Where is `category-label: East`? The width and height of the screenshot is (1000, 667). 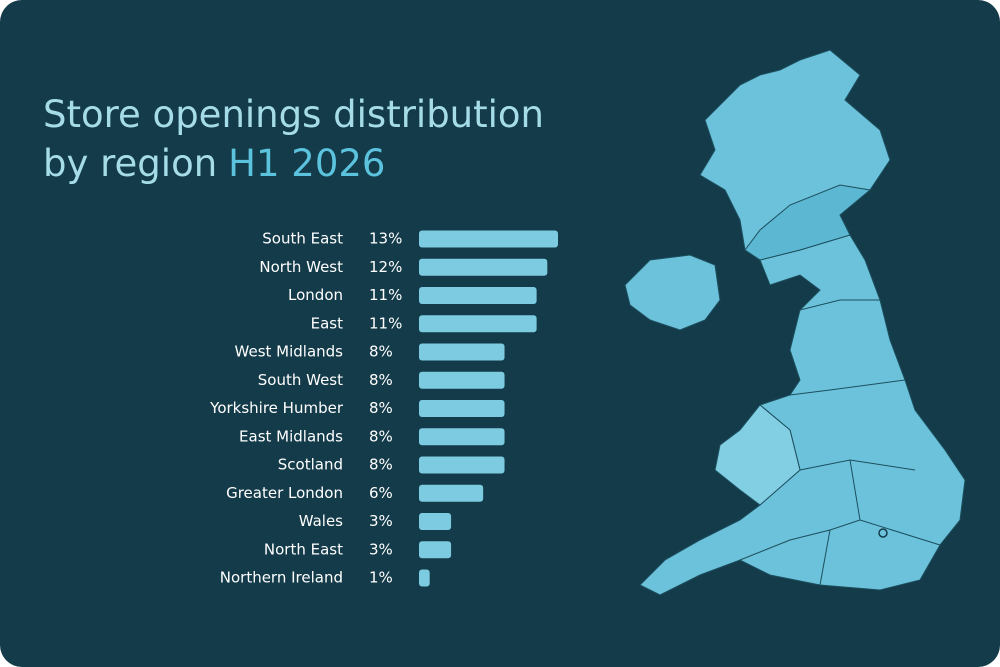
category-label: East is located at coordinates (327, 323).